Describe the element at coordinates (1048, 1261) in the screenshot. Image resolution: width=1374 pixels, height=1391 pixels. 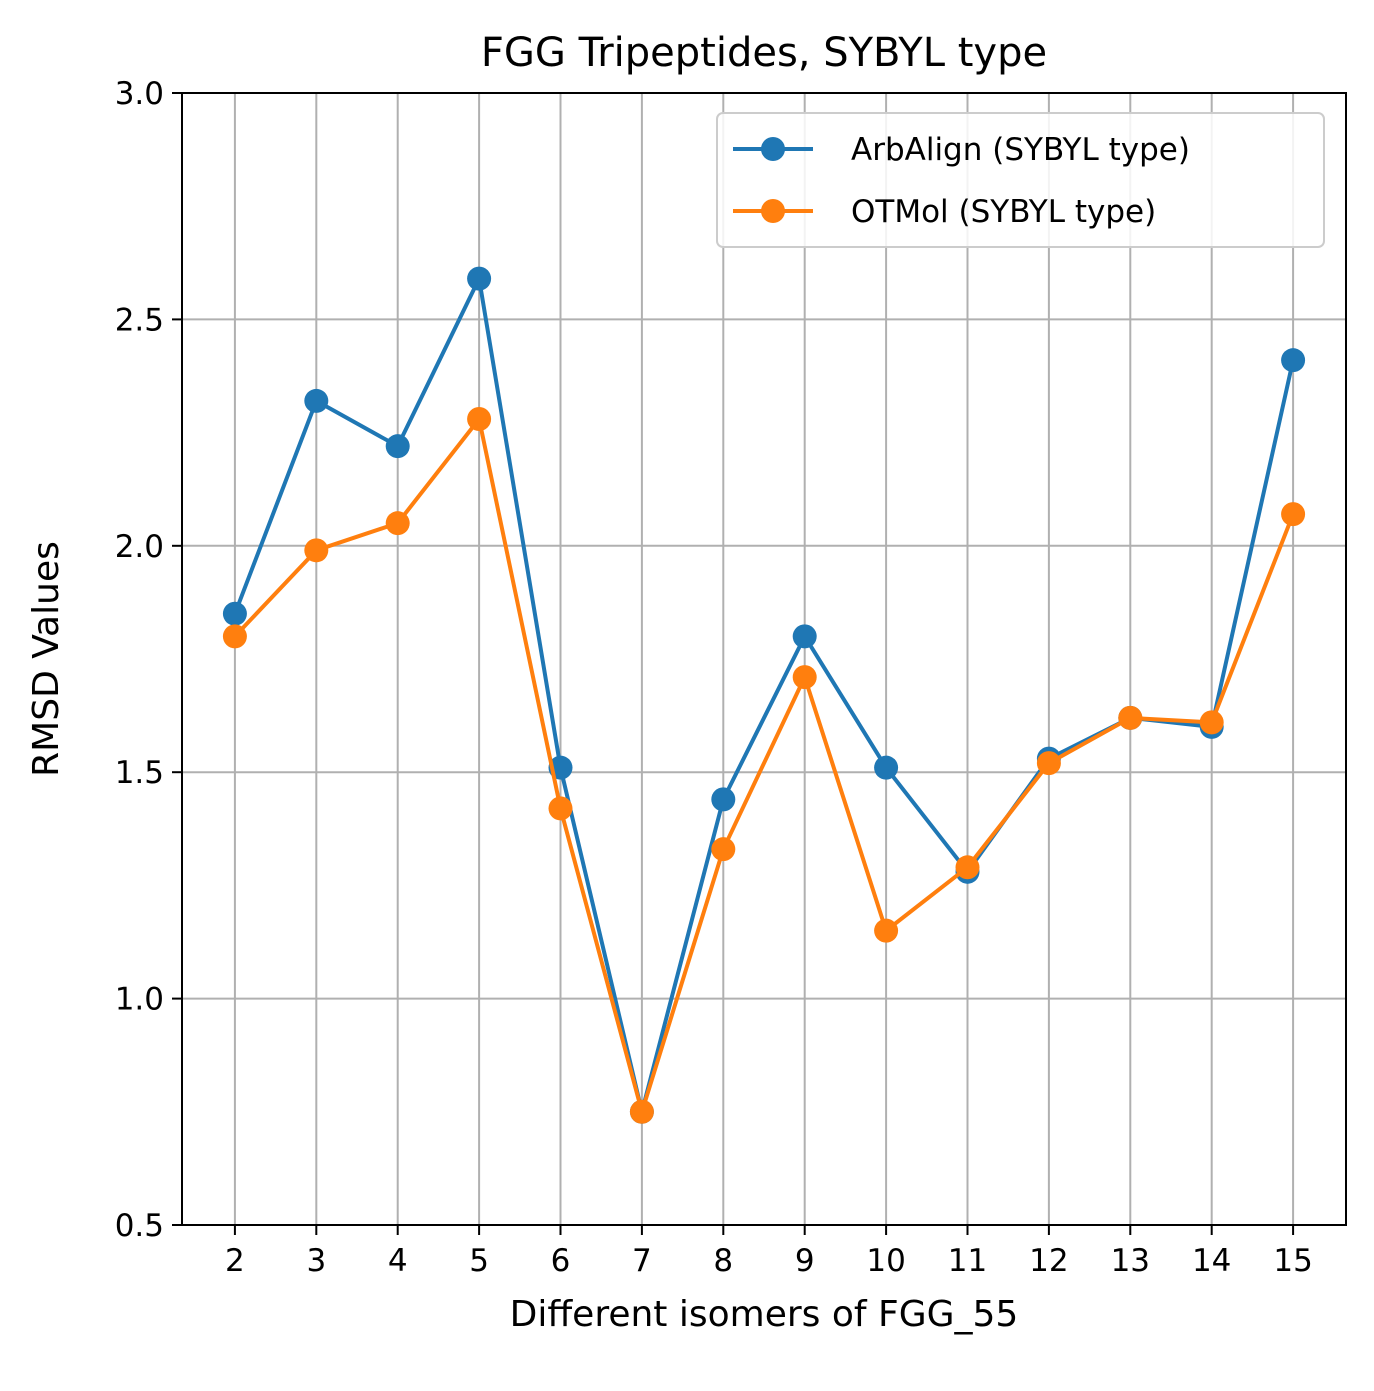
I see `x-tick-label: 12` at that location.